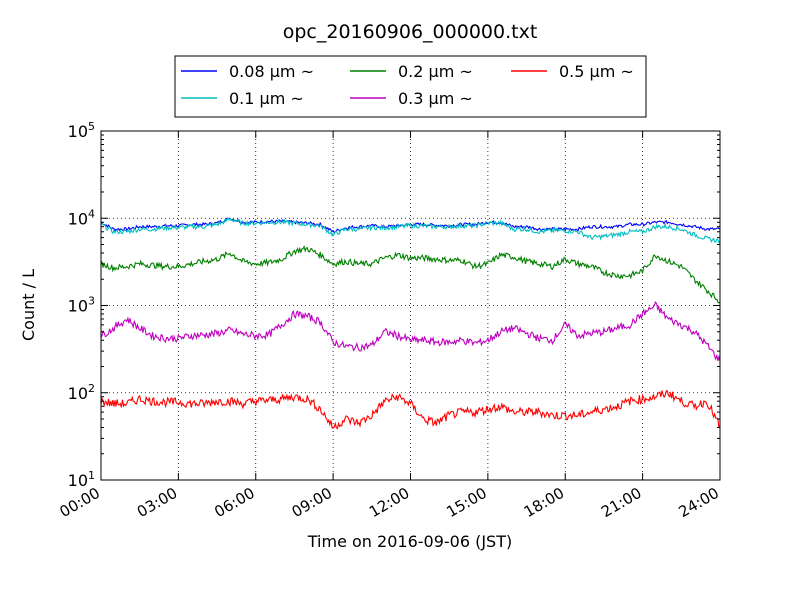  Describe the element at coordinates (81, 479) in the screenshot. I see `y-tick-label: 10¹` at that location.